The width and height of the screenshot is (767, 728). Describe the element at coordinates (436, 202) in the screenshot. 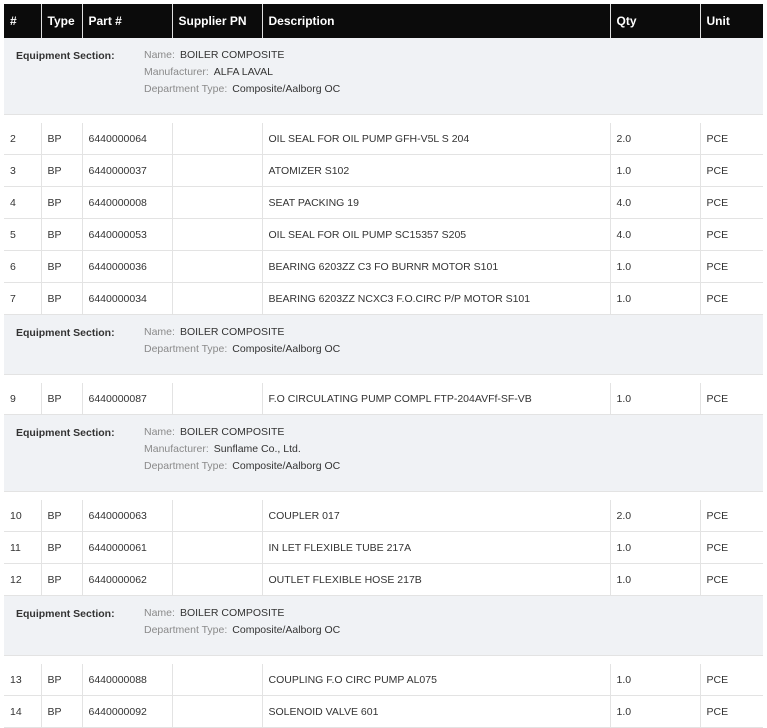

I see `col-description-cell: SEAT PACKING 19` at that location.